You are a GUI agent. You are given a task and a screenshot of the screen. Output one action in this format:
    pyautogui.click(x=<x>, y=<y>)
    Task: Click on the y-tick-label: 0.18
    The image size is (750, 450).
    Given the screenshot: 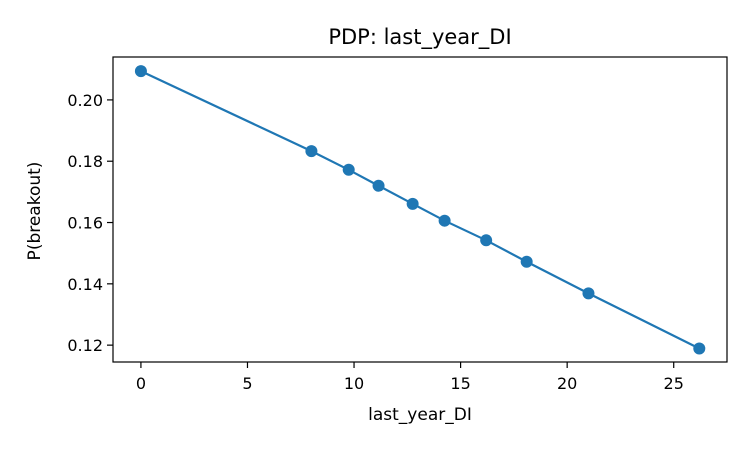 What is the action you would take?
    pyautogui.click(x=85, y=161)
    